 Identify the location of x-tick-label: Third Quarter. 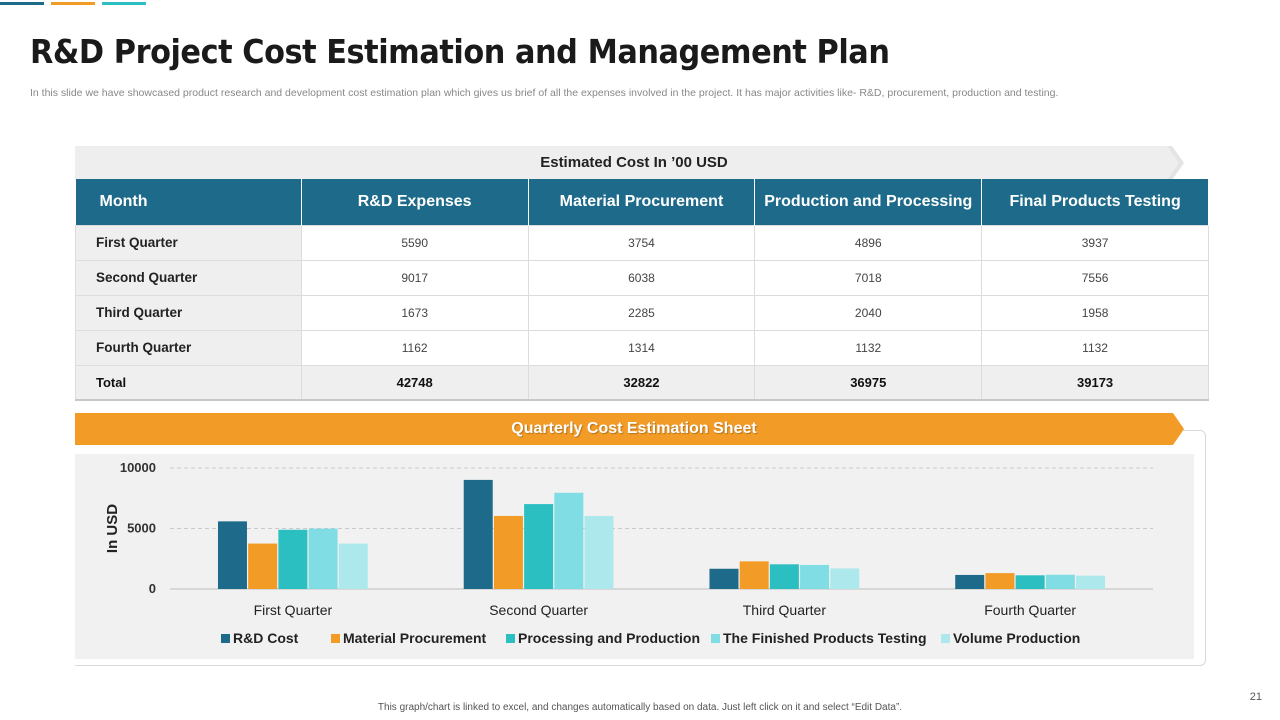
(785, 610).